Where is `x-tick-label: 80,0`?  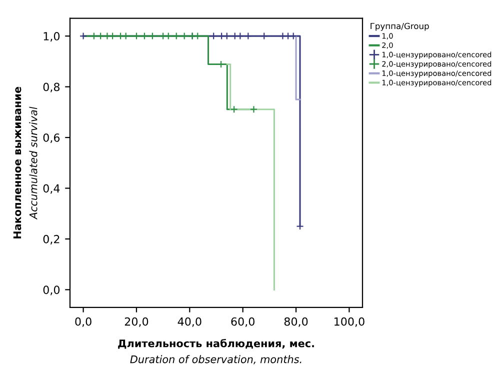
x-tick-label: 80,0 is located at coordinates (296, 322).